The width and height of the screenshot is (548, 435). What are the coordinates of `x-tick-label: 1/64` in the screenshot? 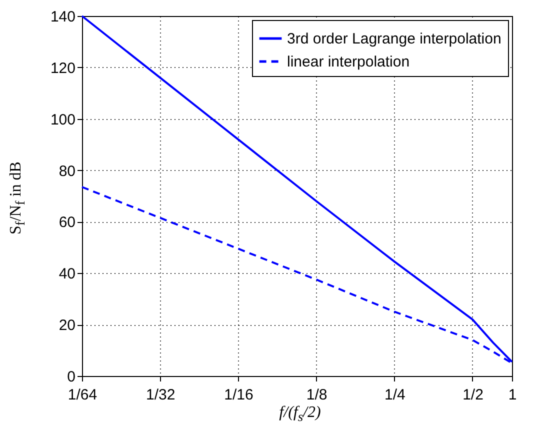 It's located at (83, 395).